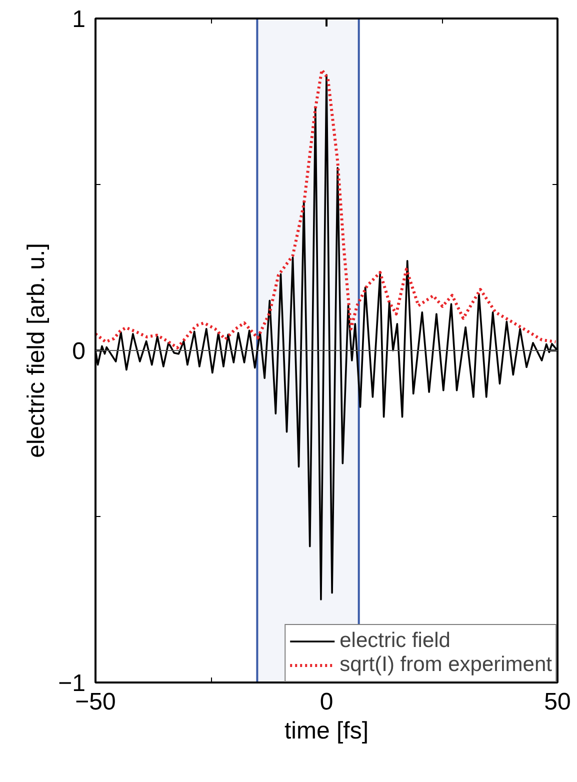 The image size is (577, 782). I want to click on y-axis-title: electric field [arb. u.], so click(36, 350).